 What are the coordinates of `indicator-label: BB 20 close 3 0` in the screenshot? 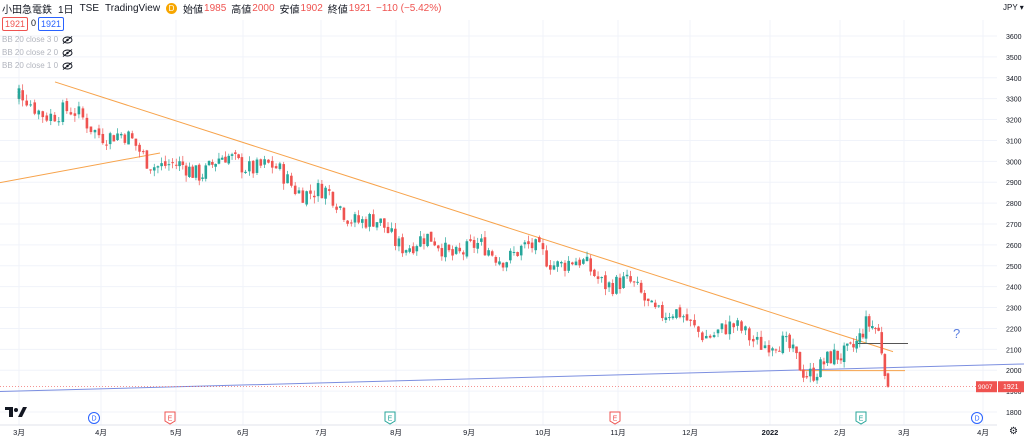 It's located at (30, 39).